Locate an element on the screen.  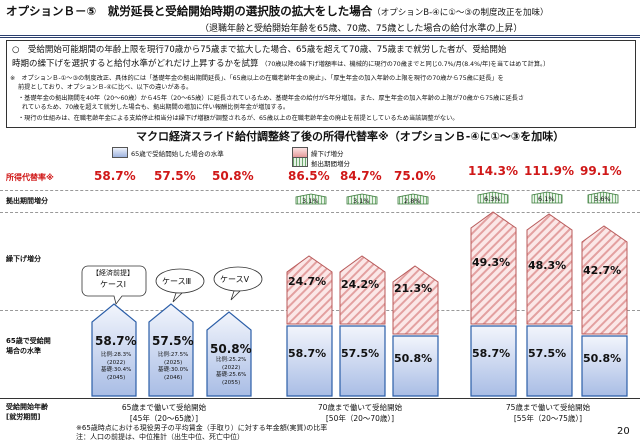
rate-value: 58.7% is located at coordinates (115, 176).